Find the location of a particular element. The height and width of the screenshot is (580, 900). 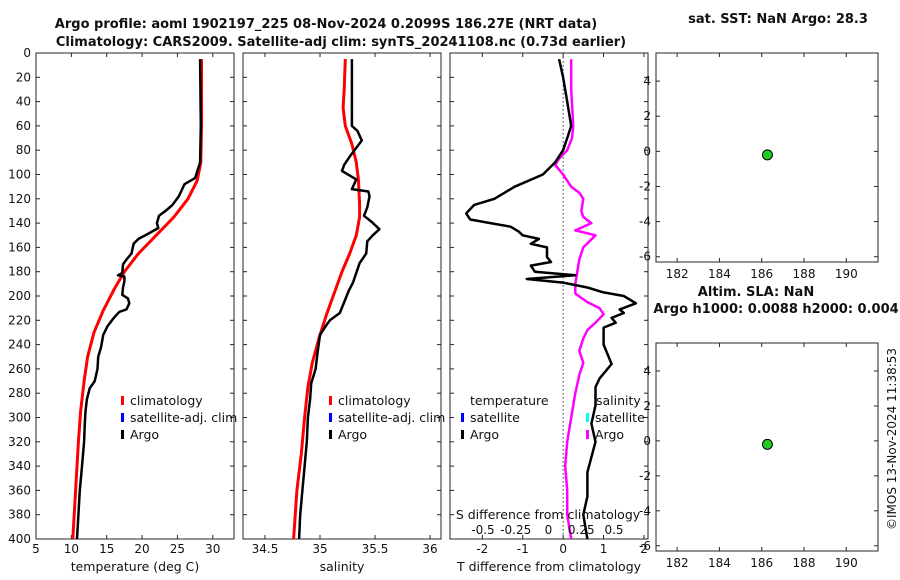

sal-xtick-label: 35.5 is located at coordinates (375, 549).